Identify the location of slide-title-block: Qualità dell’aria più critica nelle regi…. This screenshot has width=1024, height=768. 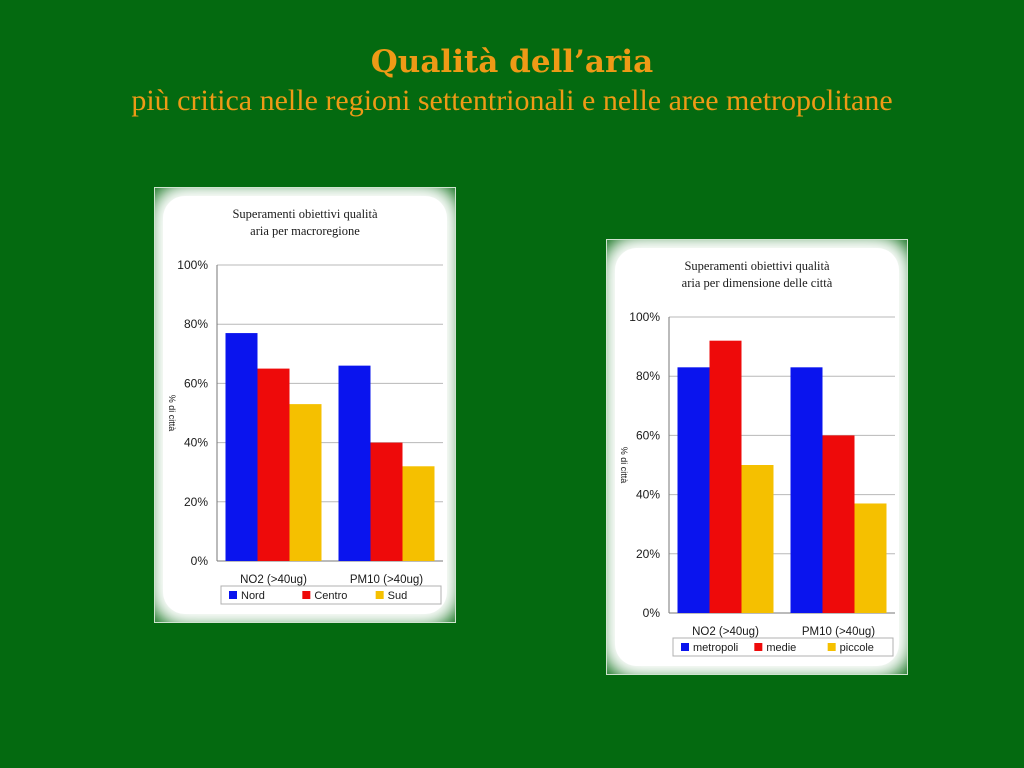
(512, 81).